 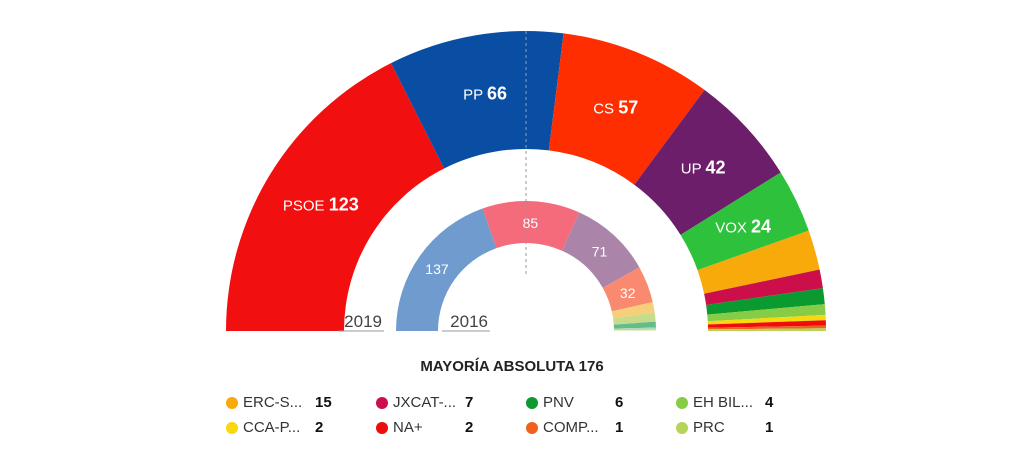 I want to click on slice-label: PP 66, so click(x=485, y=93).